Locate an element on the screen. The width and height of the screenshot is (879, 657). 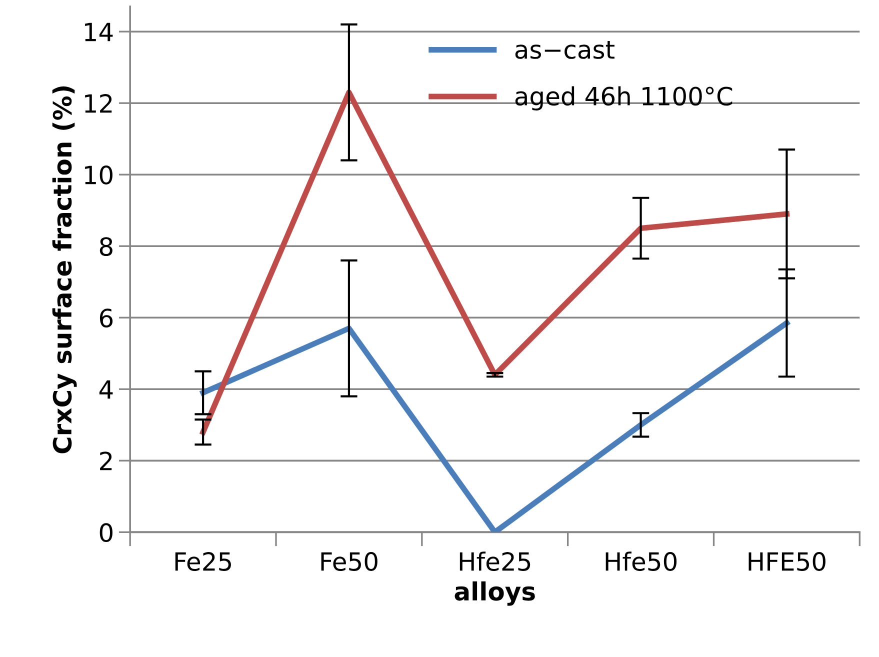
x-tick-label: Hfe50 is located at coordinates (641, 561).